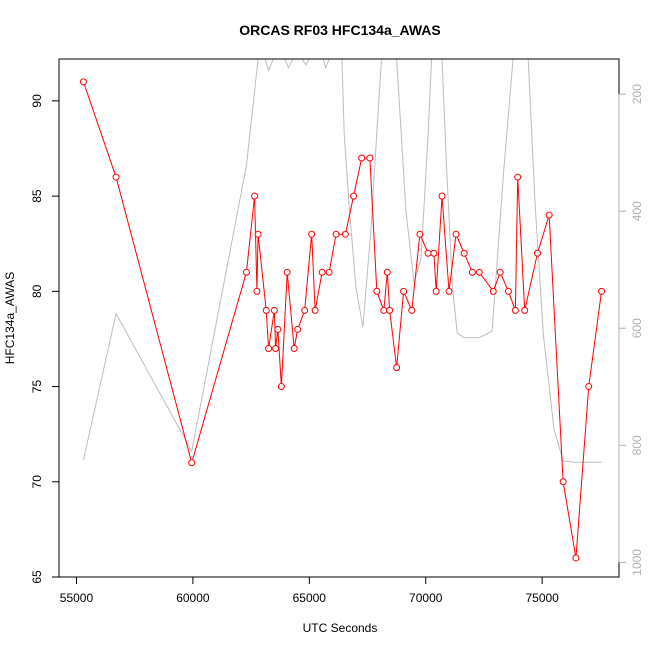  Describe the element at coordinates (37, 387) in the screenshot. I see `y-tick-label: 75` at that location.